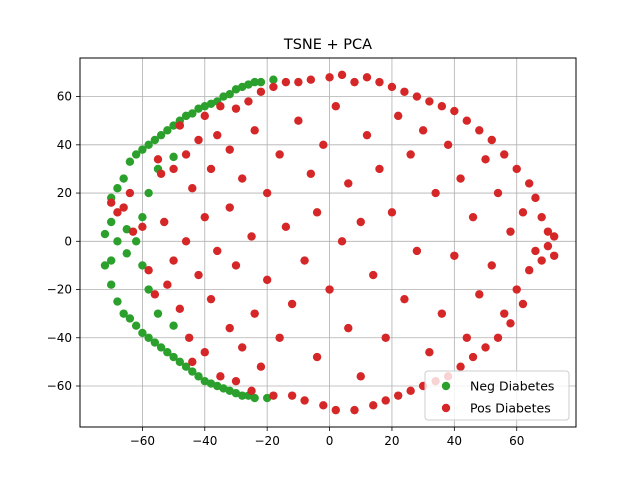 This screenshot has height=480, width=640. What do you see at coordinates (454, 441) in the screenshot?
I see `x-tick-label: 40` at bounding box center [454, 441].